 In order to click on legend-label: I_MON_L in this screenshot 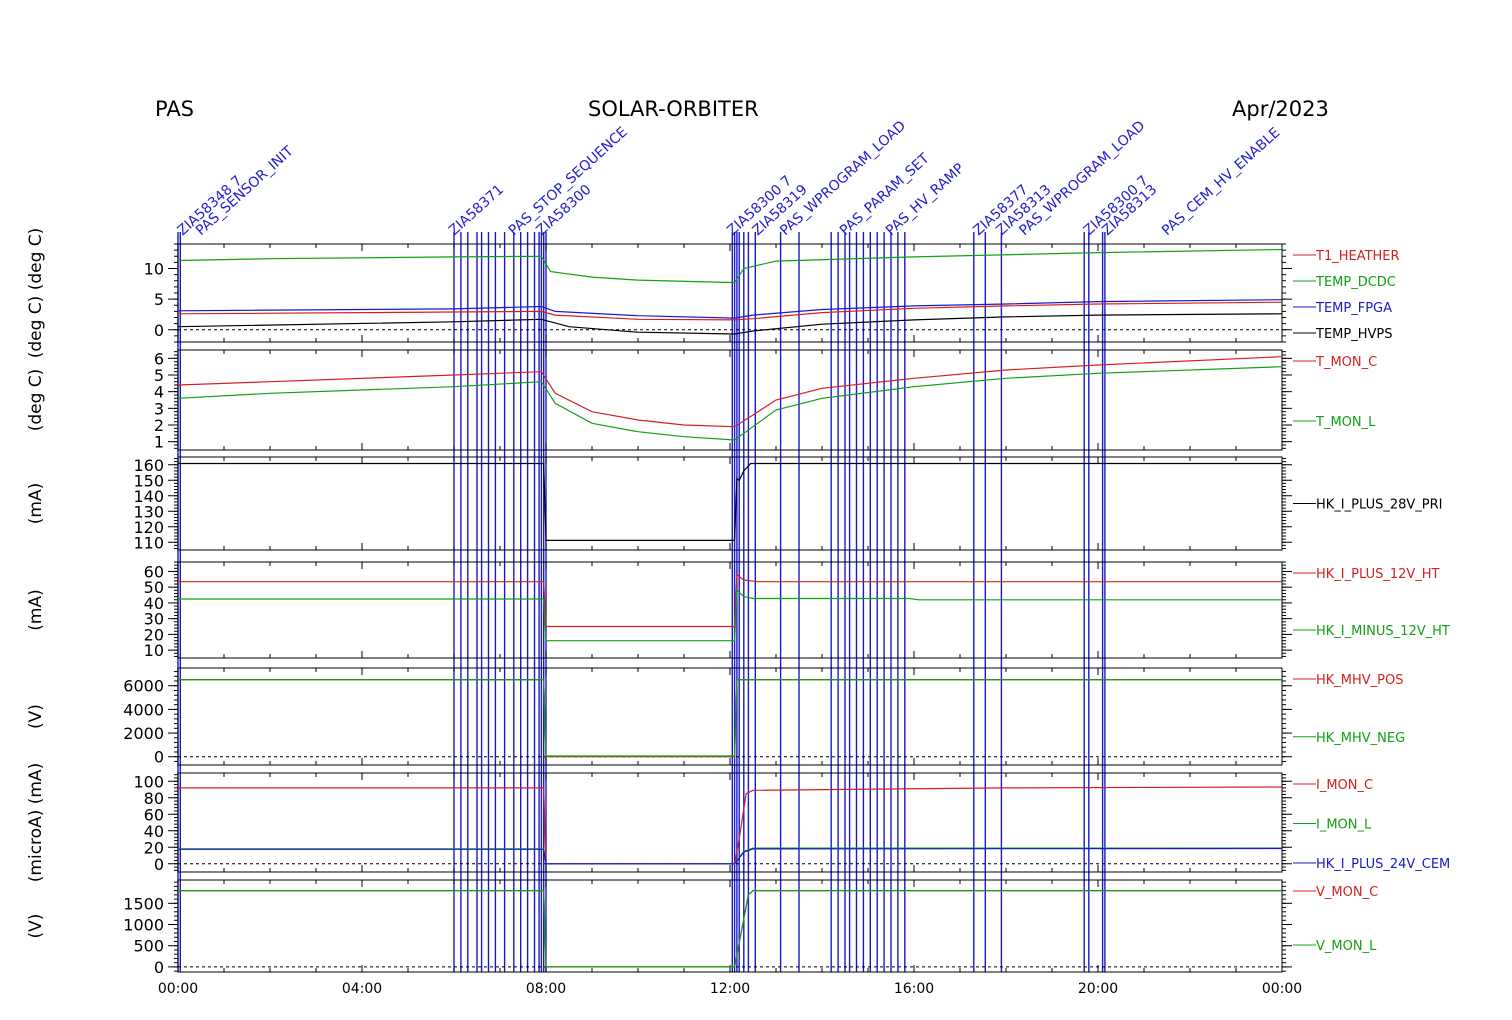, I will do `click(1344, 825)`.